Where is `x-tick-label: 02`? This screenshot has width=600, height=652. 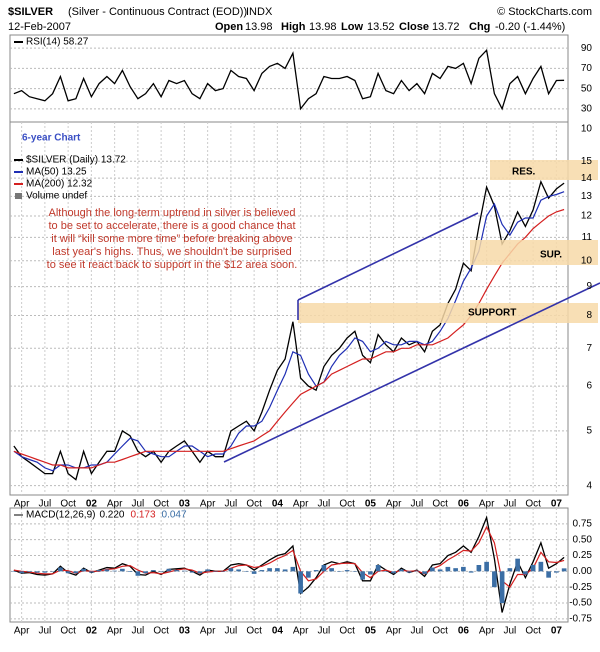 x-tick-label: 02 is located at coordinates (92, 504).